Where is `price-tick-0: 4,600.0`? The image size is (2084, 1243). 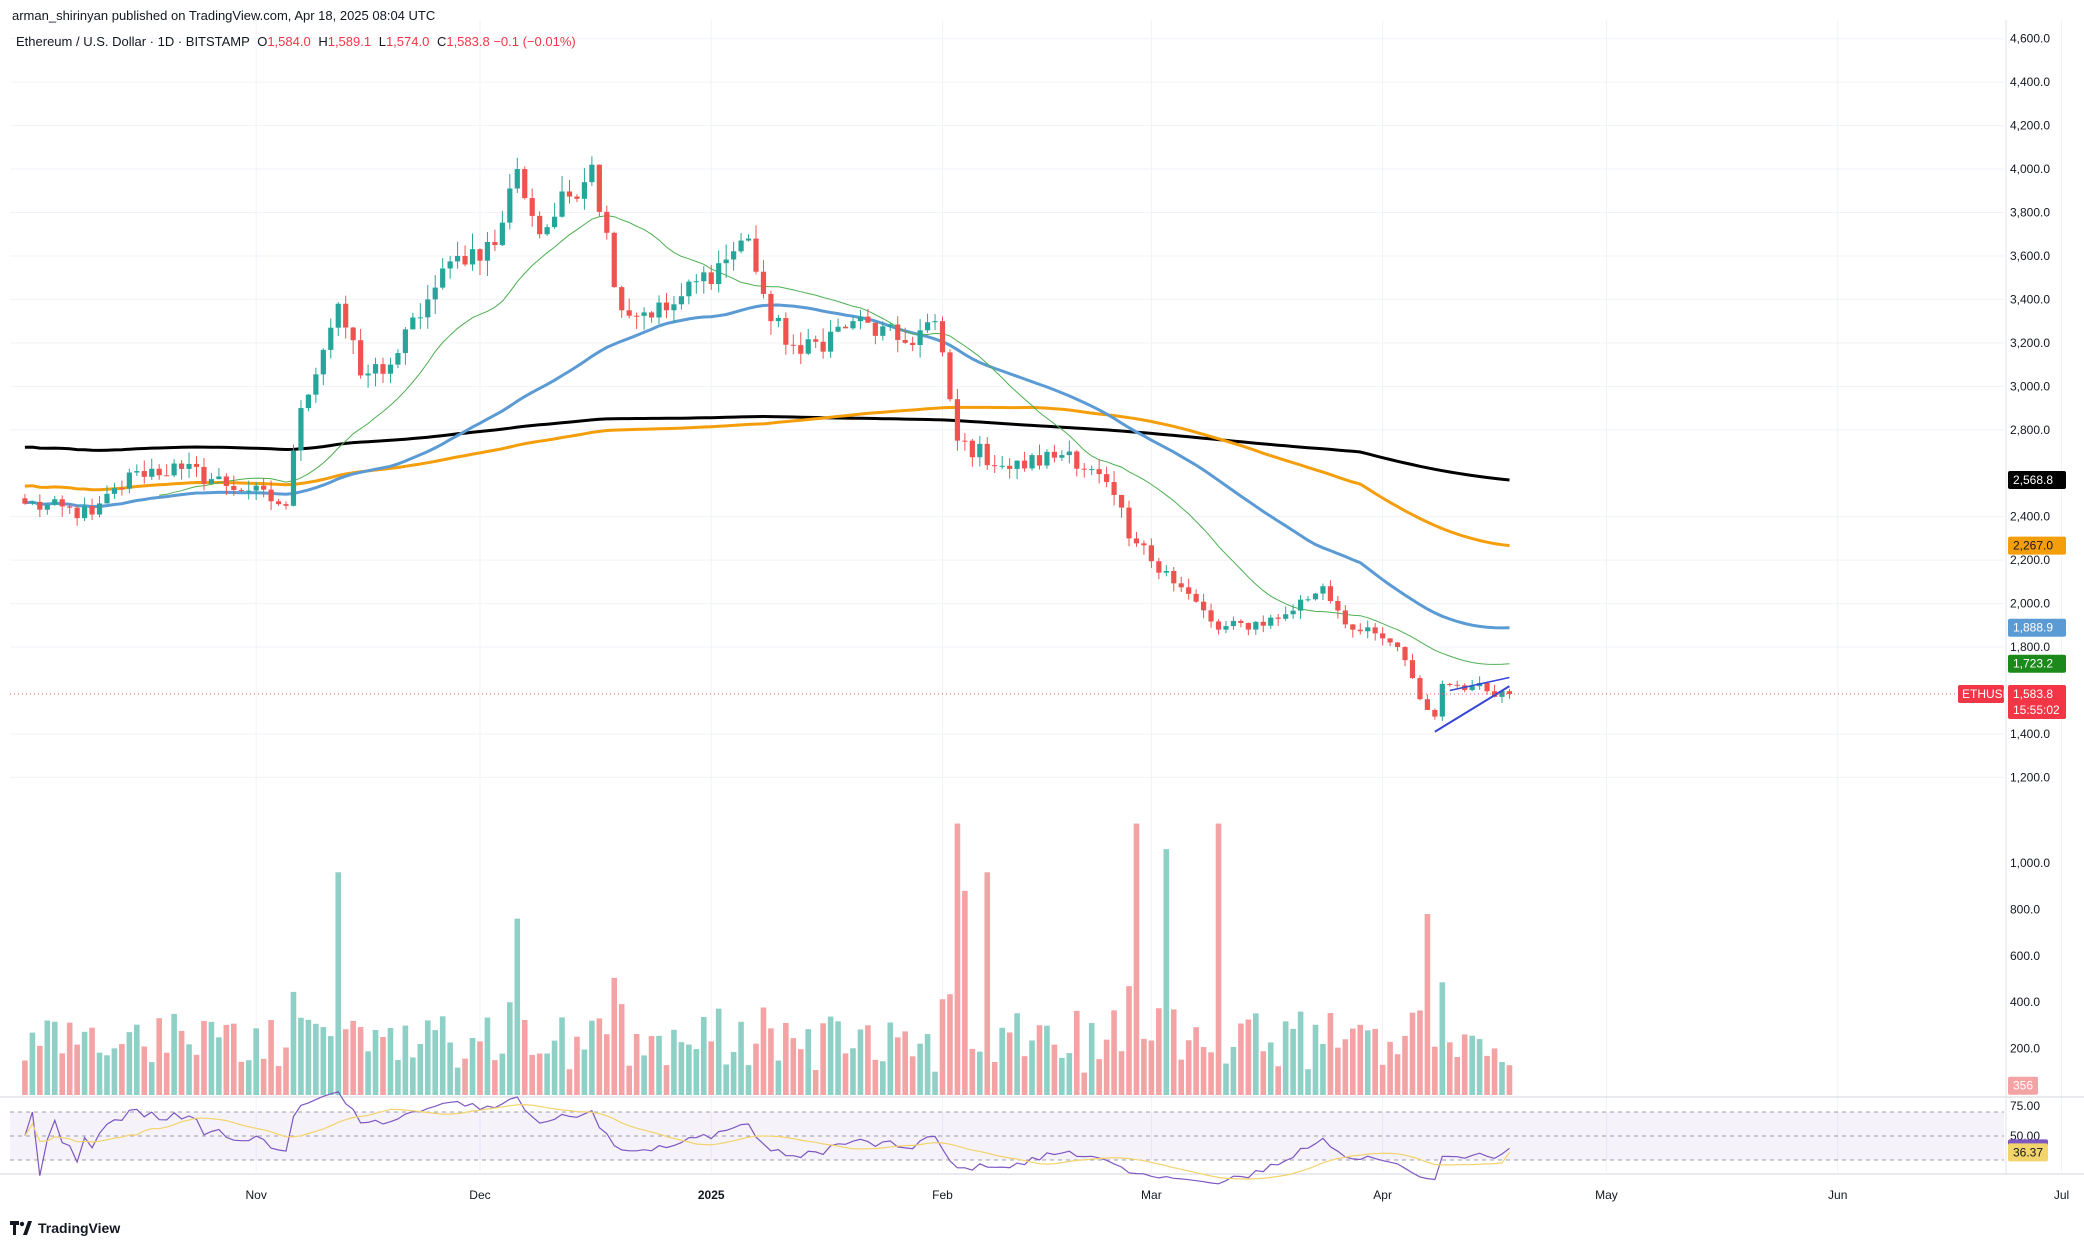 price-tick-0: 4,600.0 is located at coordinates (2030, 39).